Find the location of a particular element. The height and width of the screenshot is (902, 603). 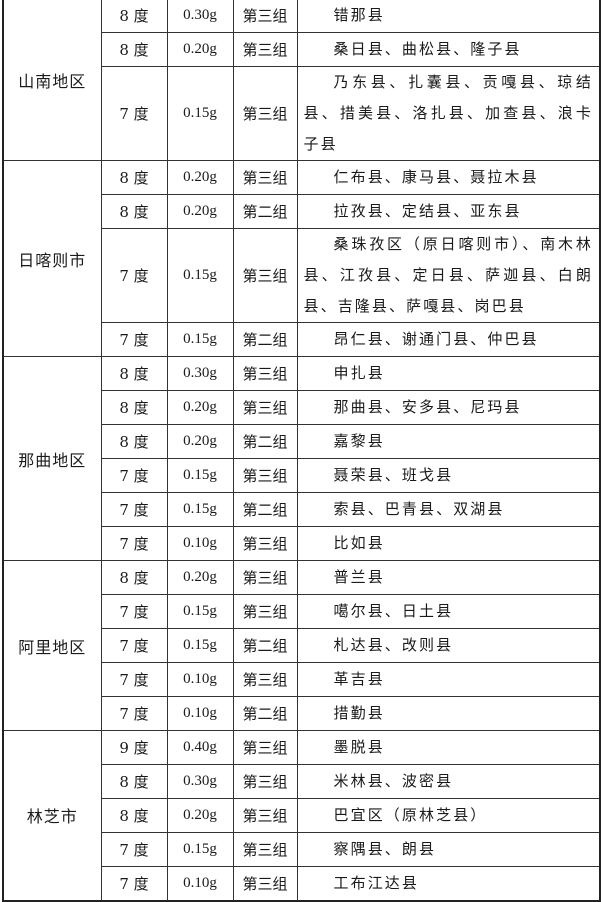

counties-text: 米林县、波密县 is located at coordinates (393, 781).